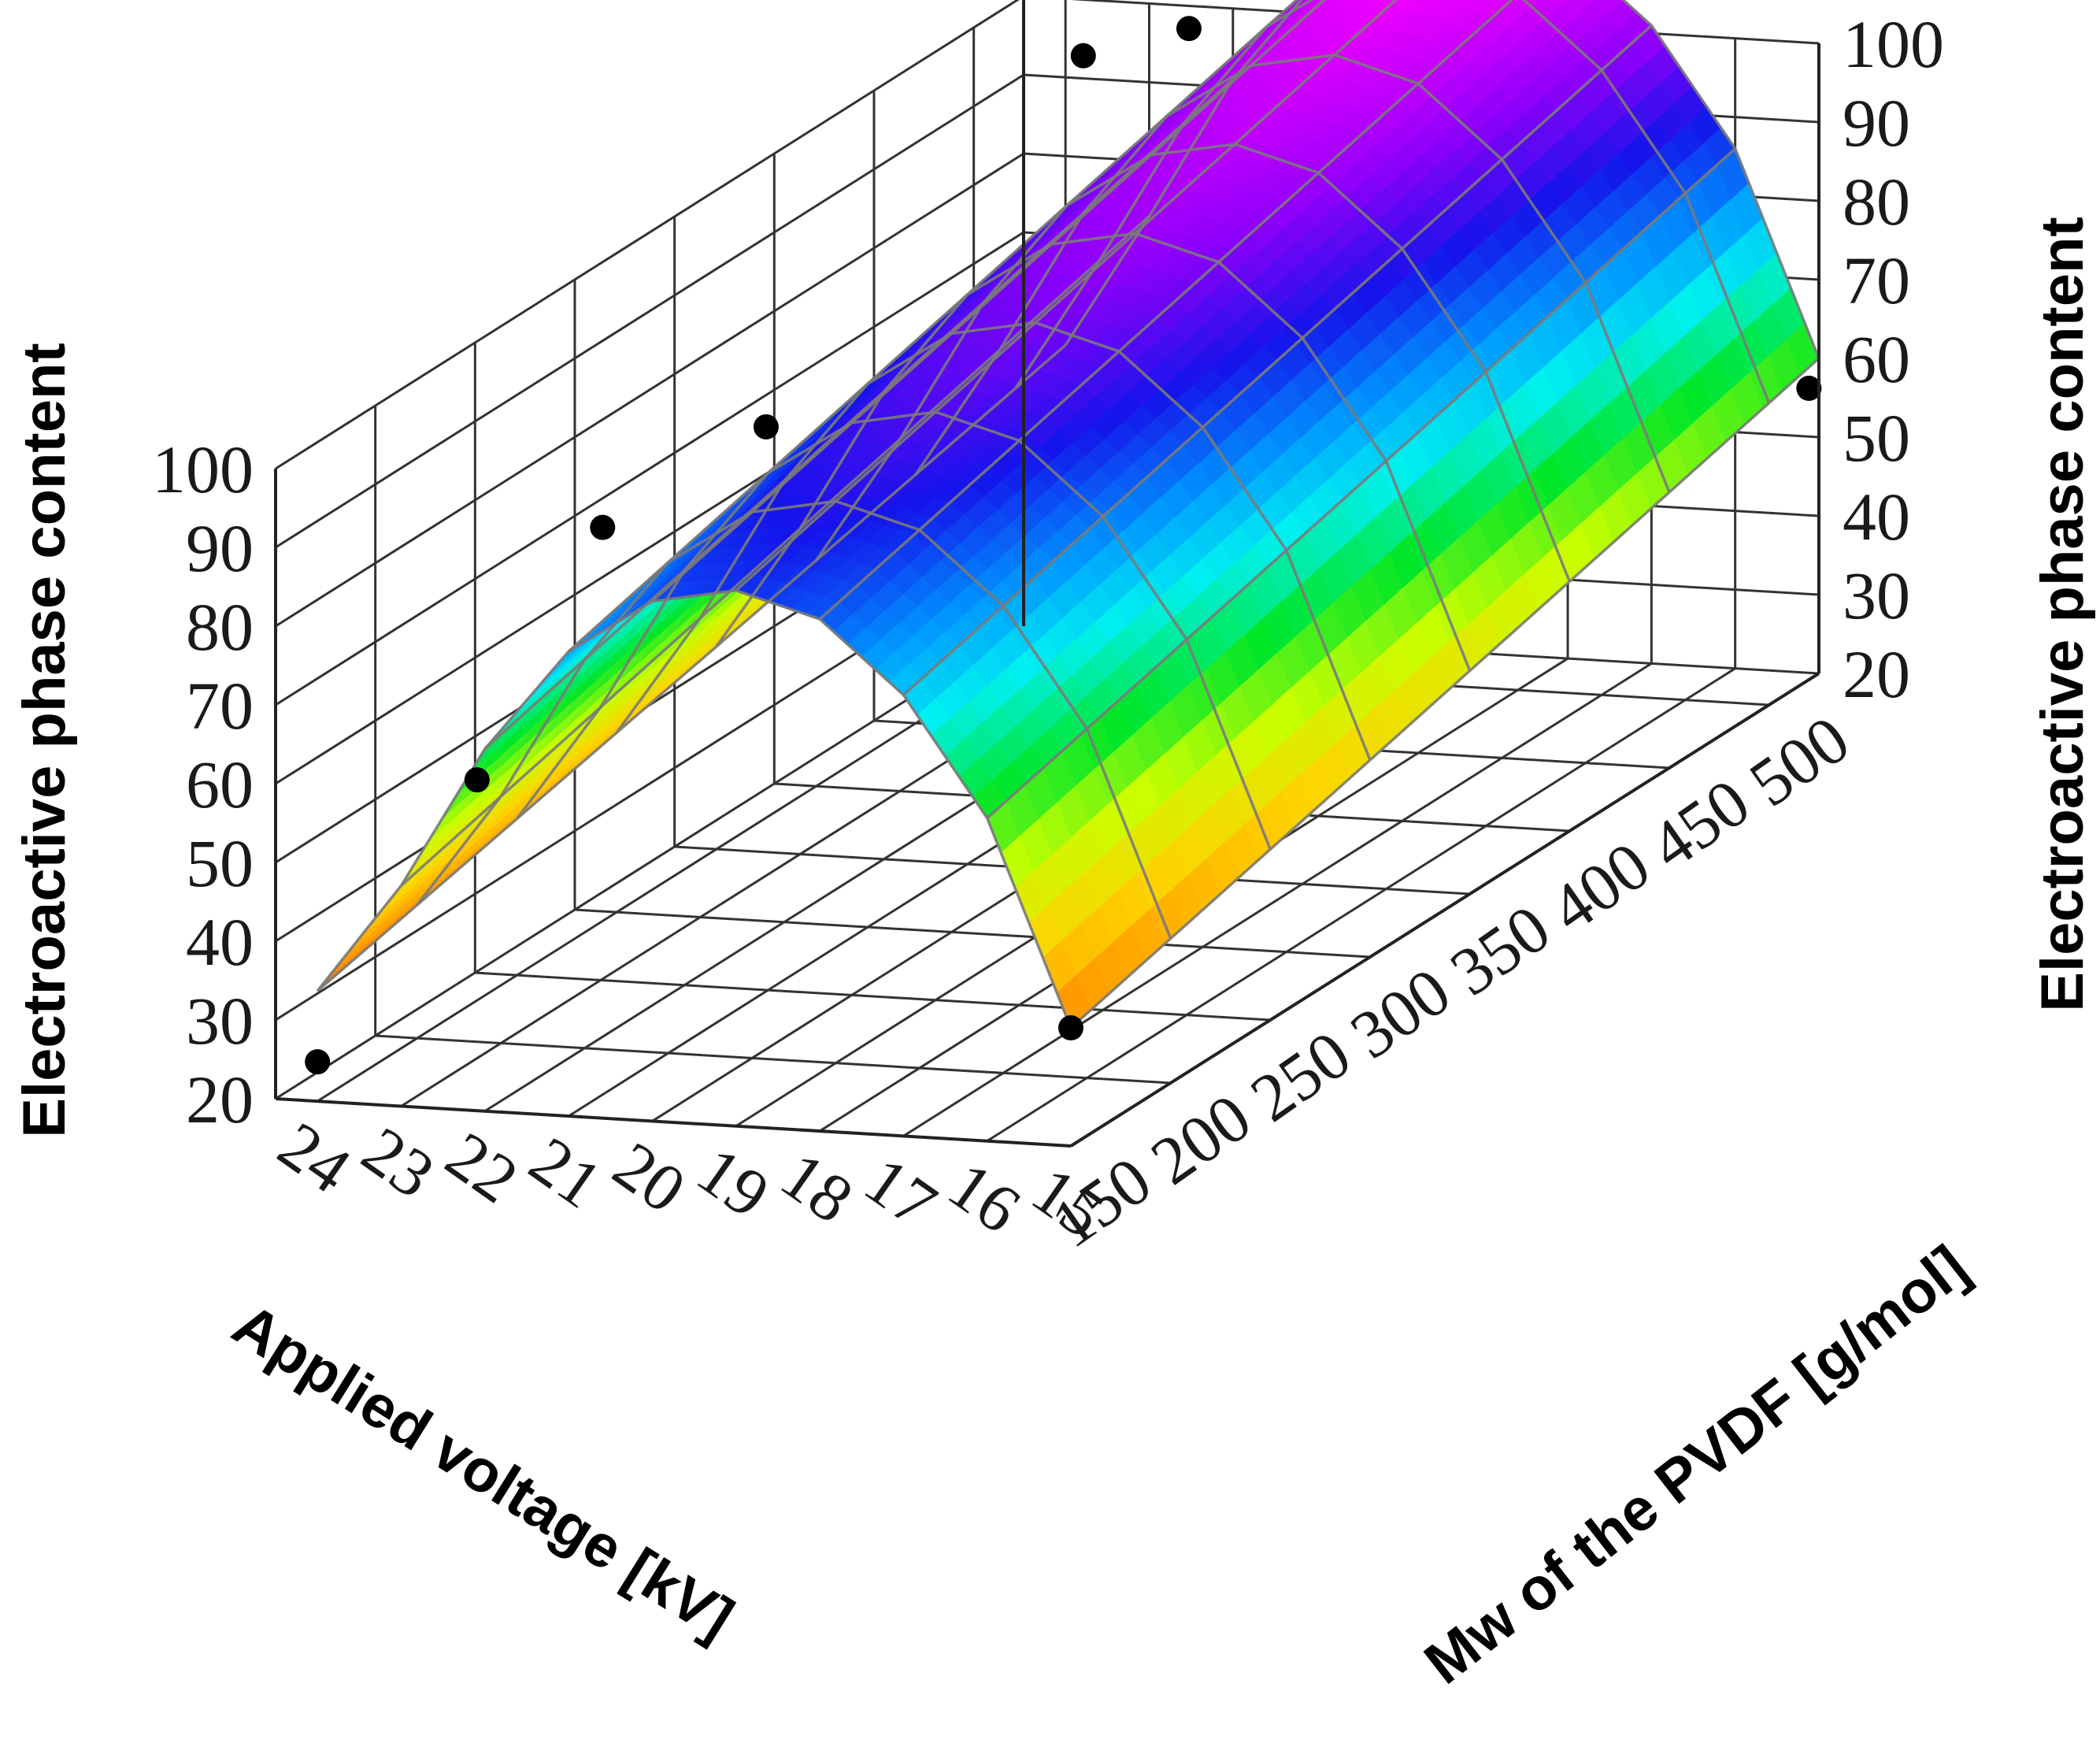  I want to click on z-tick-label-right: 50, so click(1877, 438).